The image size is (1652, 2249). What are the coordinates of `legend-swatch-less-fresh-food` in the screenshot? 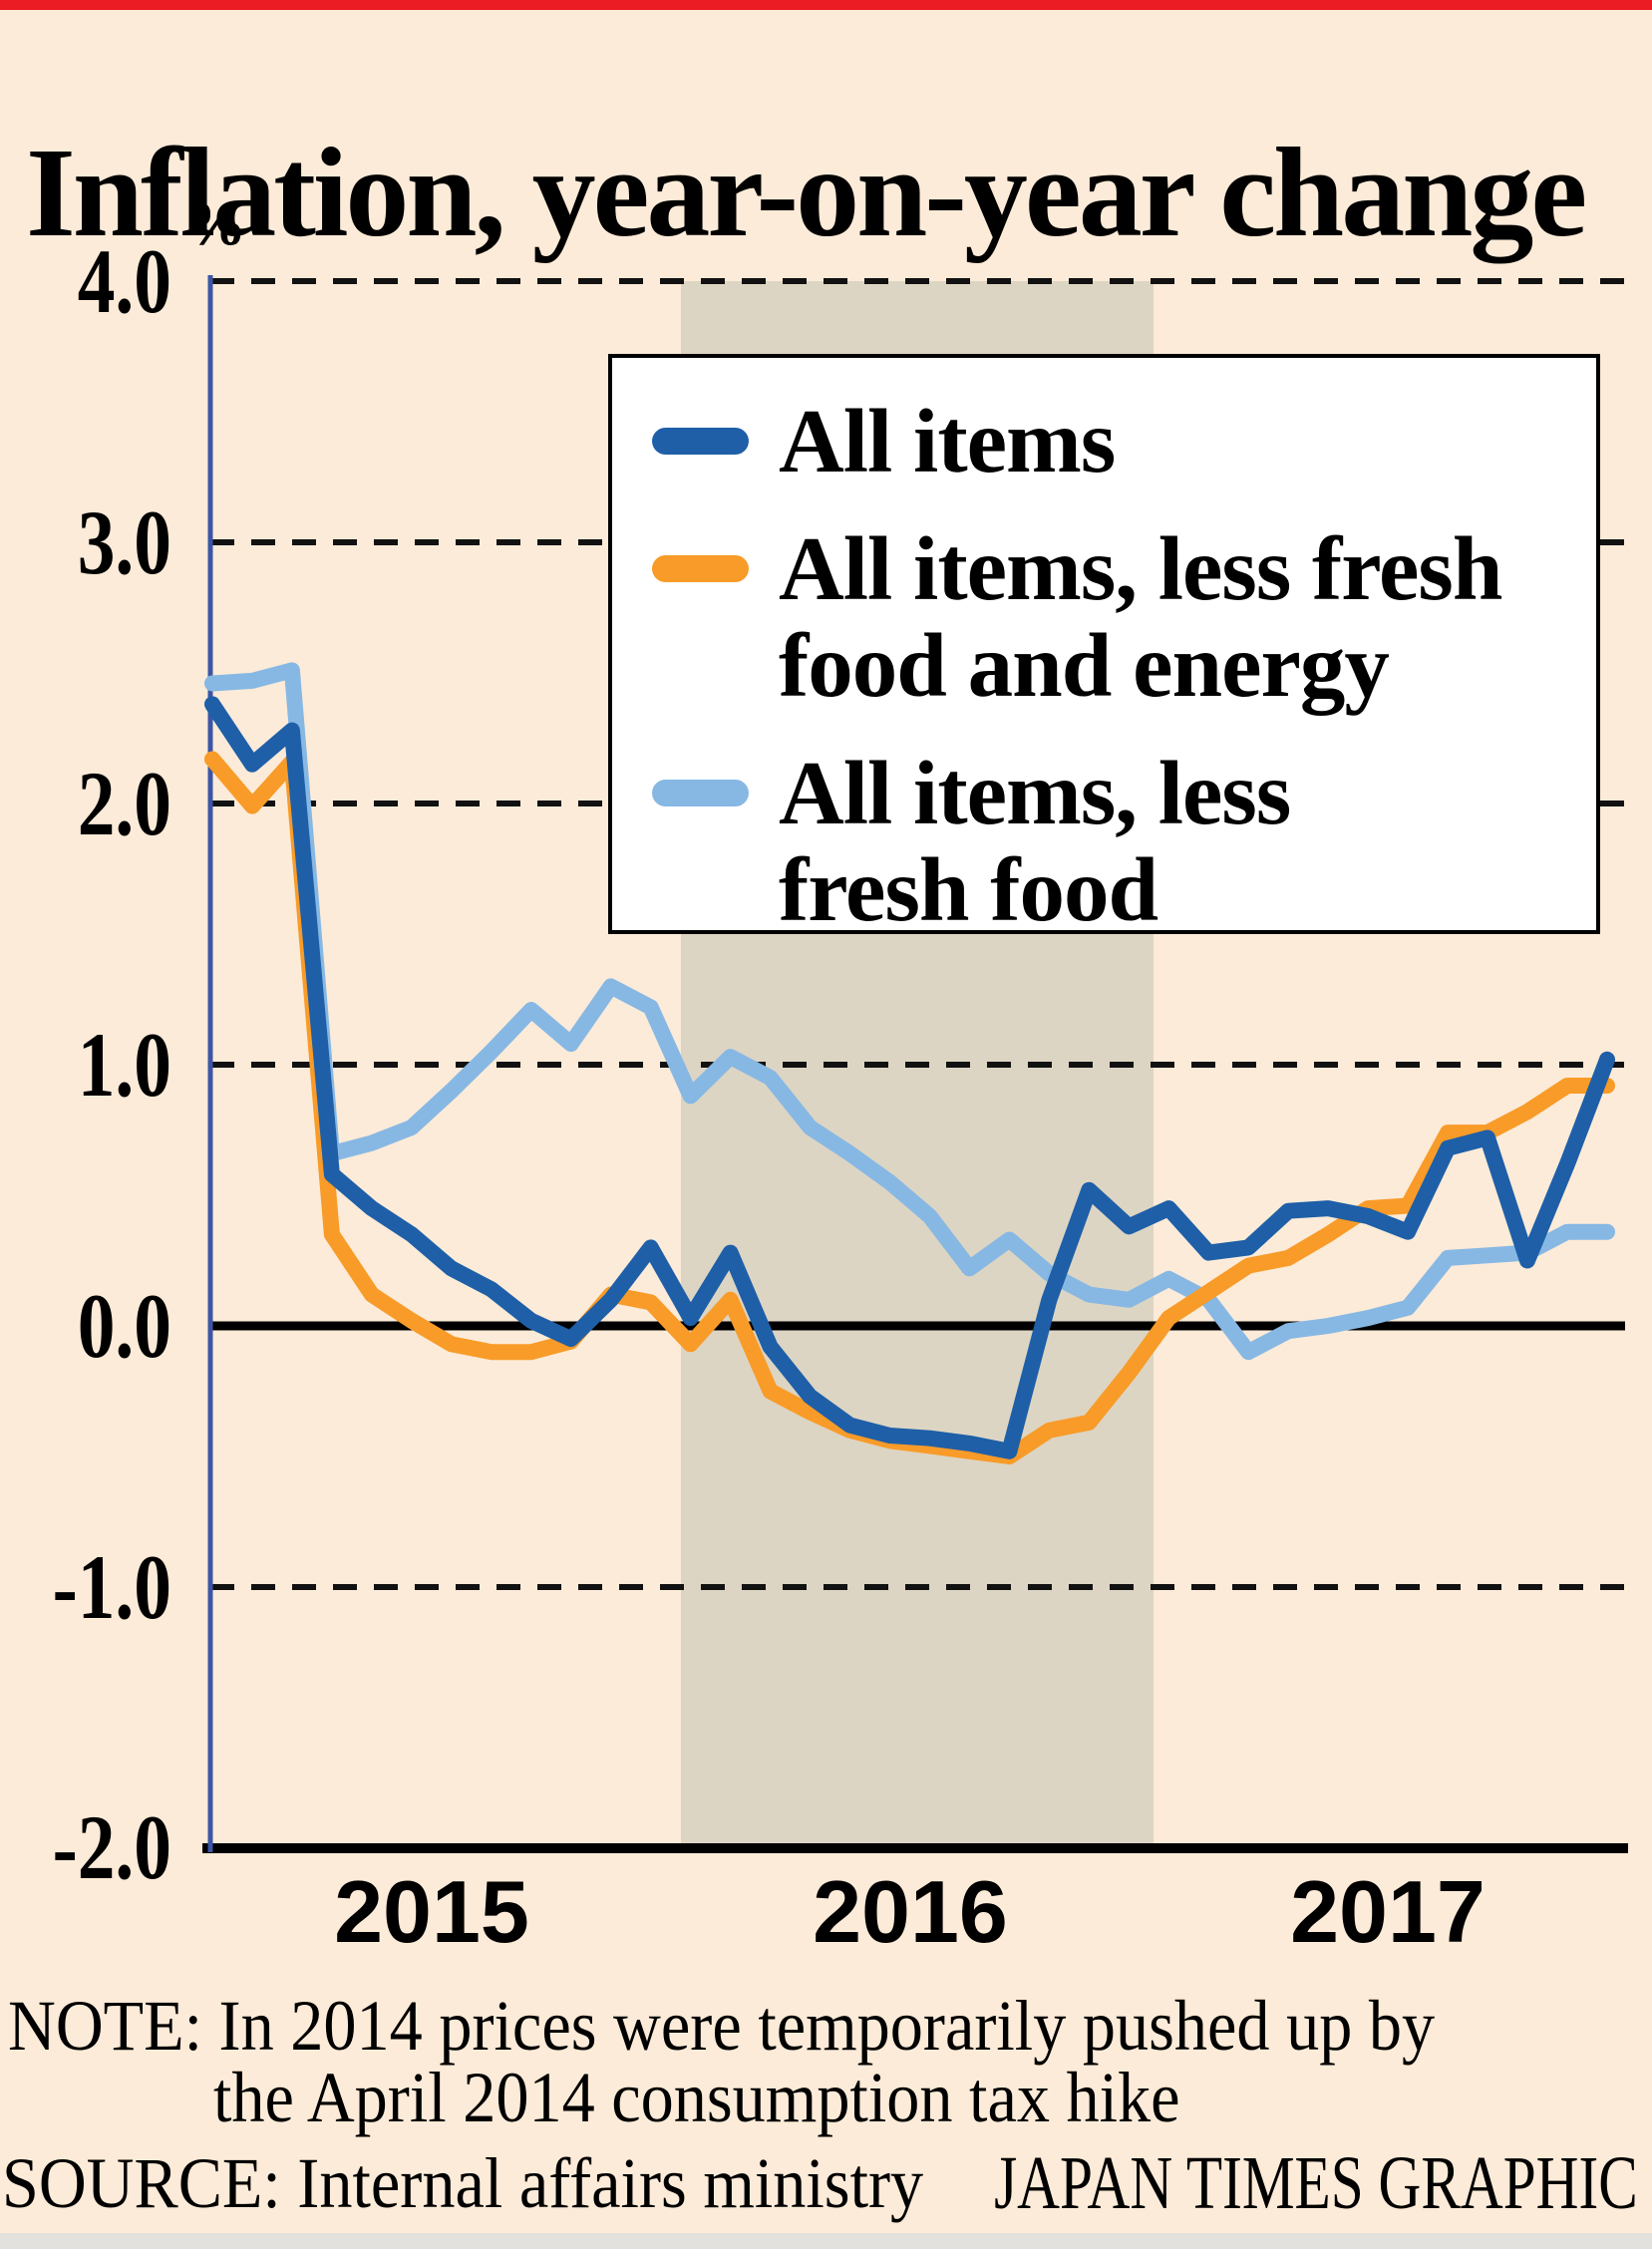 It's located at (700, 793).